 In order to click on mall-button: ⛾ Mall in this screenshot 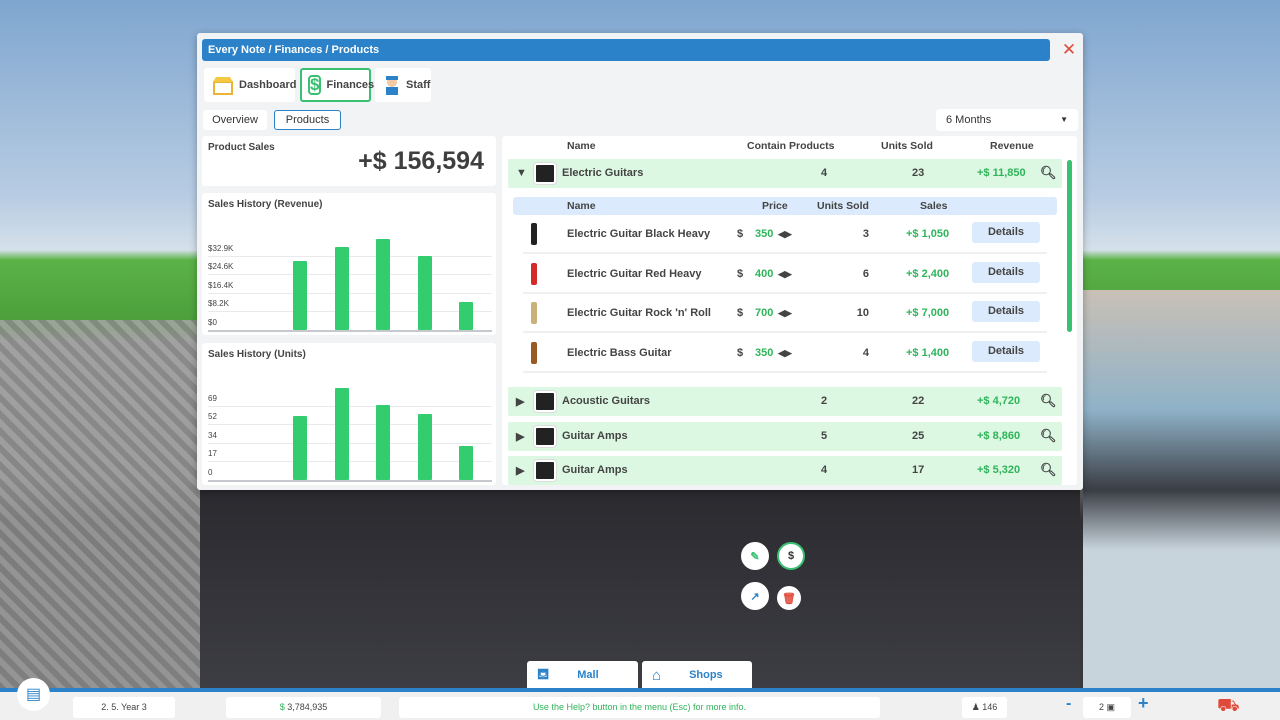, I will do `click(582, 675)`.